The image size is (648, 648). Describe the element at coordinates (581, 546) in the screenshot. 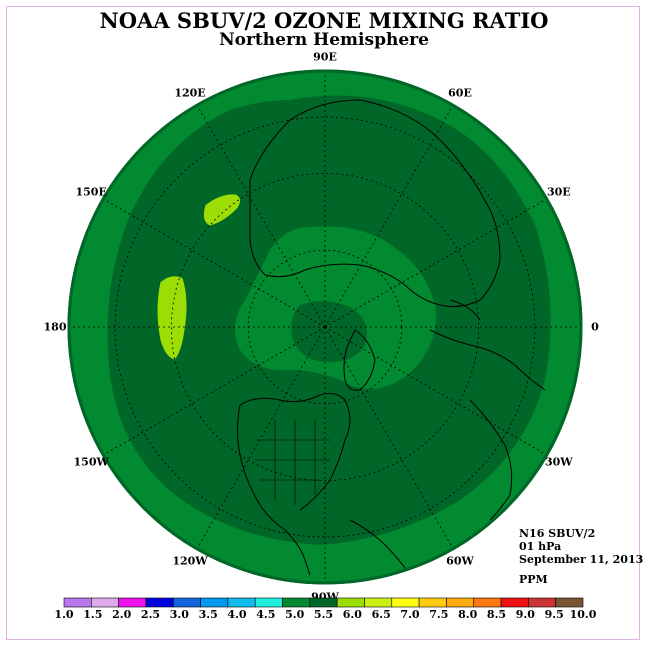

I see `info-block: N16 SBUV/2 01 hPa September 11, 2013` at that location.